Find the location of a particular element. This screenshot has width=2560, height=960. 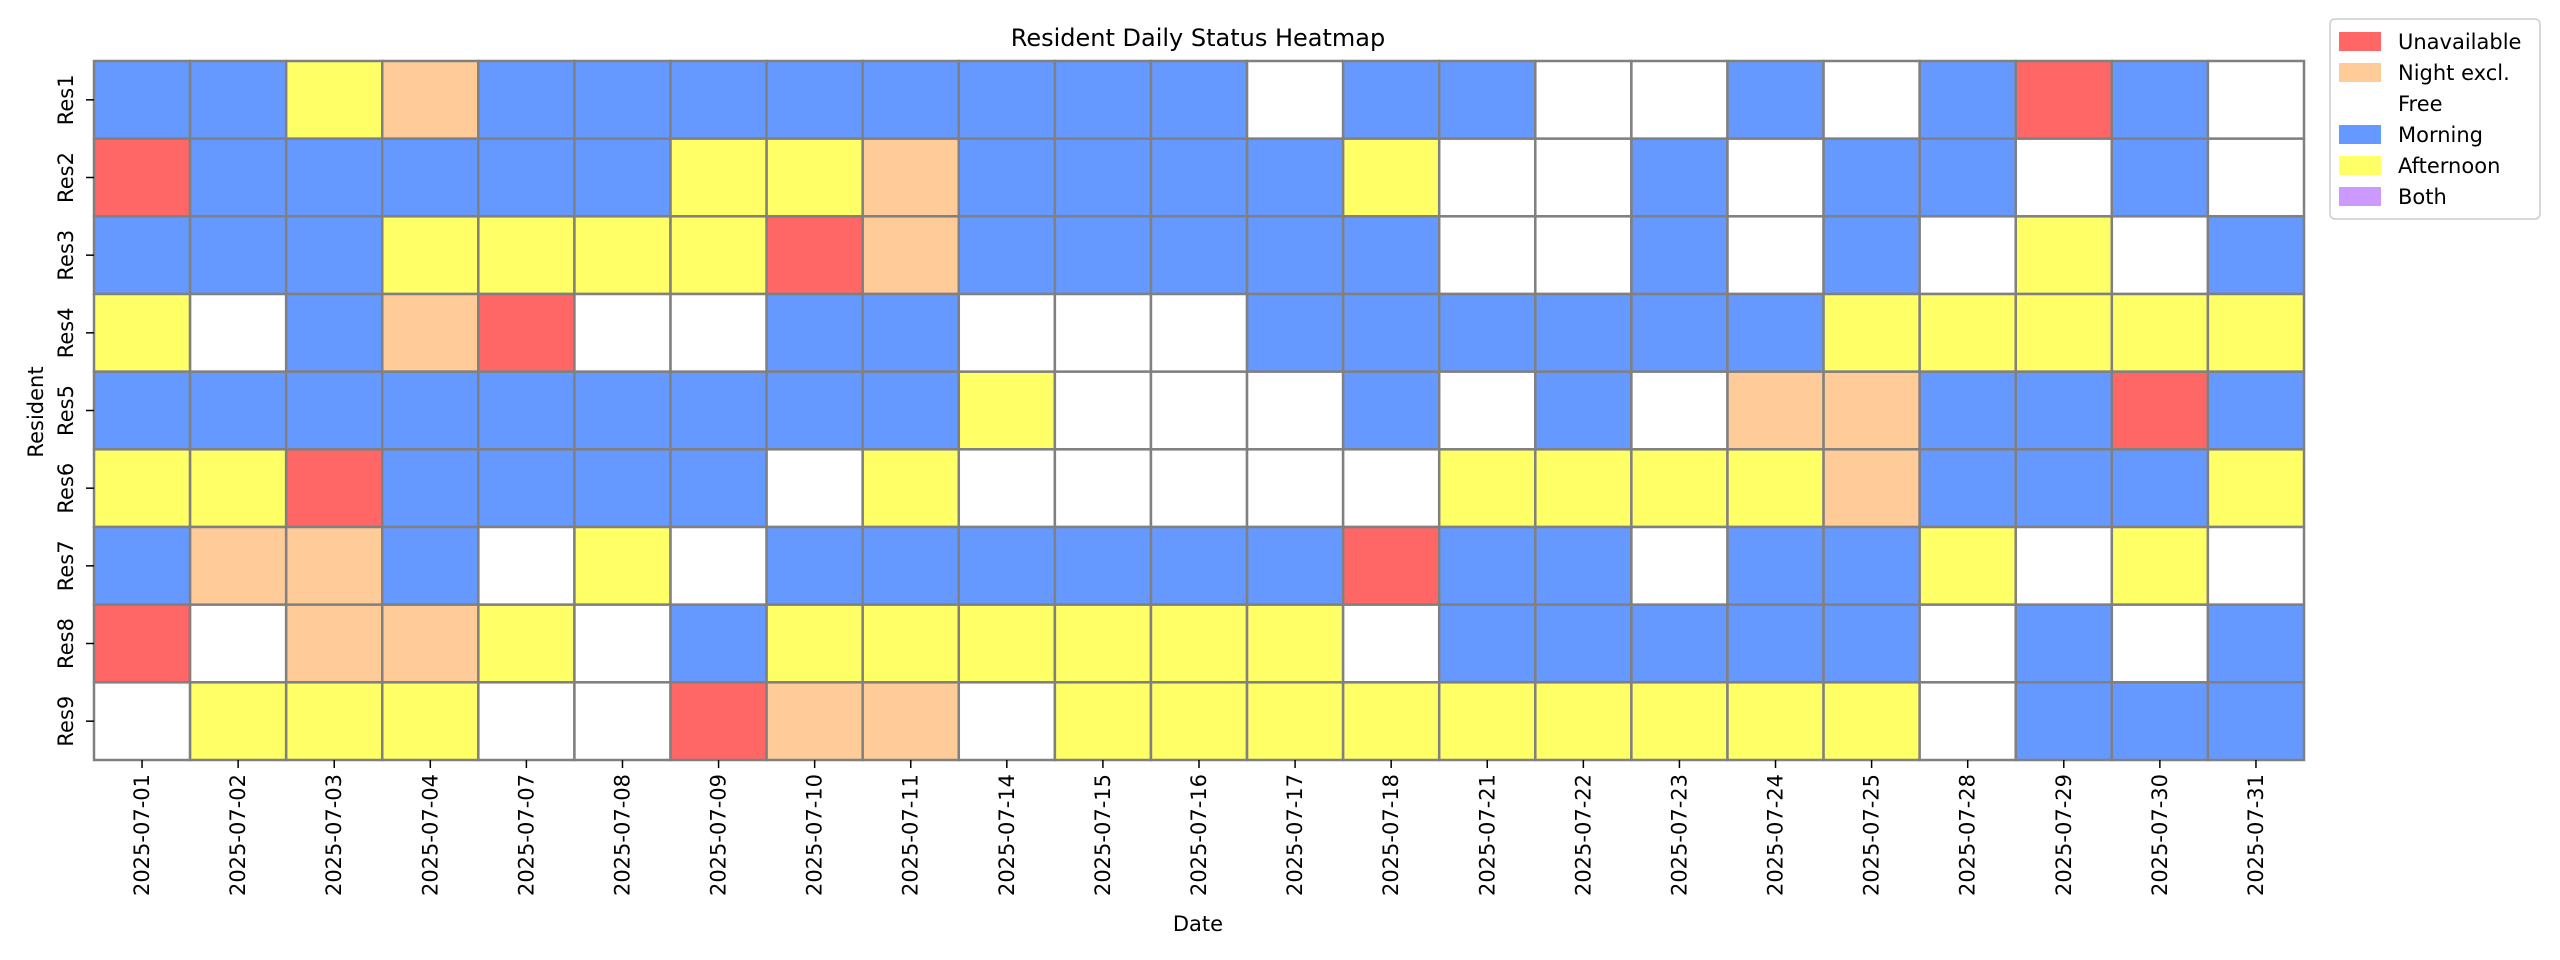

chart-title: Resident Daily Status Heatmap is located at coordinates (1198, 38).